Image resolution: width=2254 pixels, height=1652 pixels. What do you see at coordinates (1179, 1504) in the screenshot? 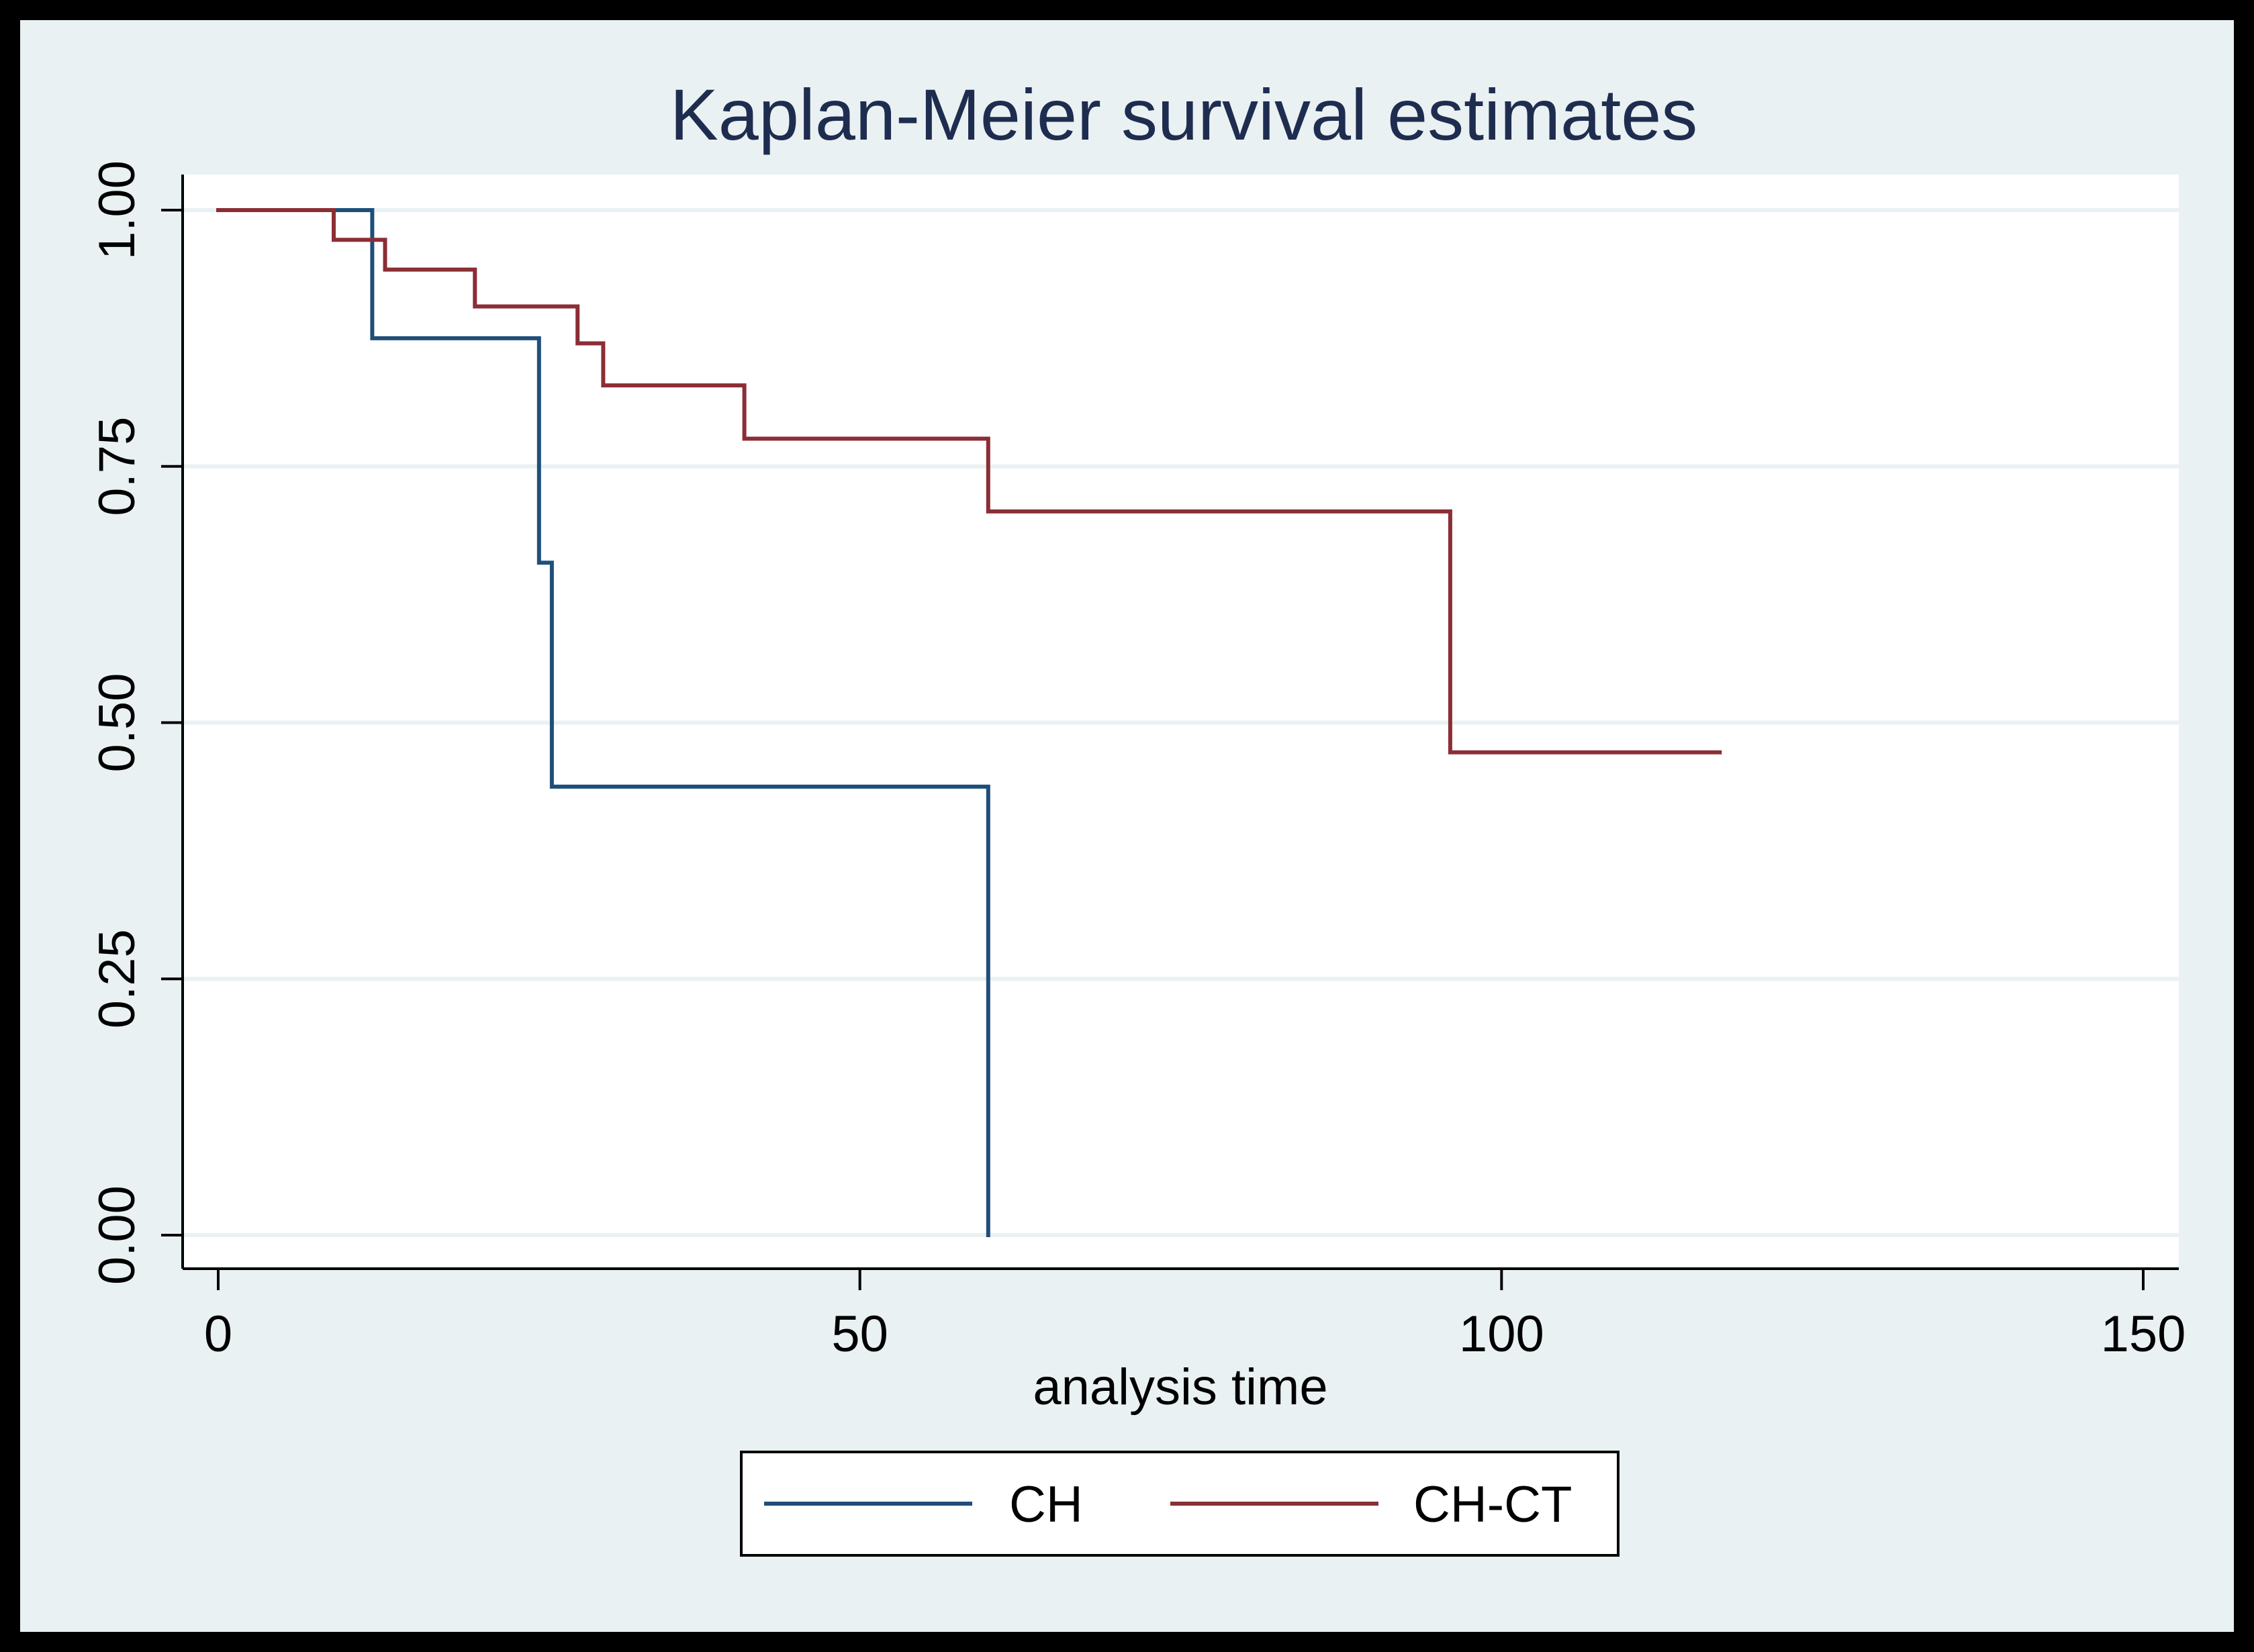
I see `legend: CH CH-CT` at bounding box center [1179, 1504].